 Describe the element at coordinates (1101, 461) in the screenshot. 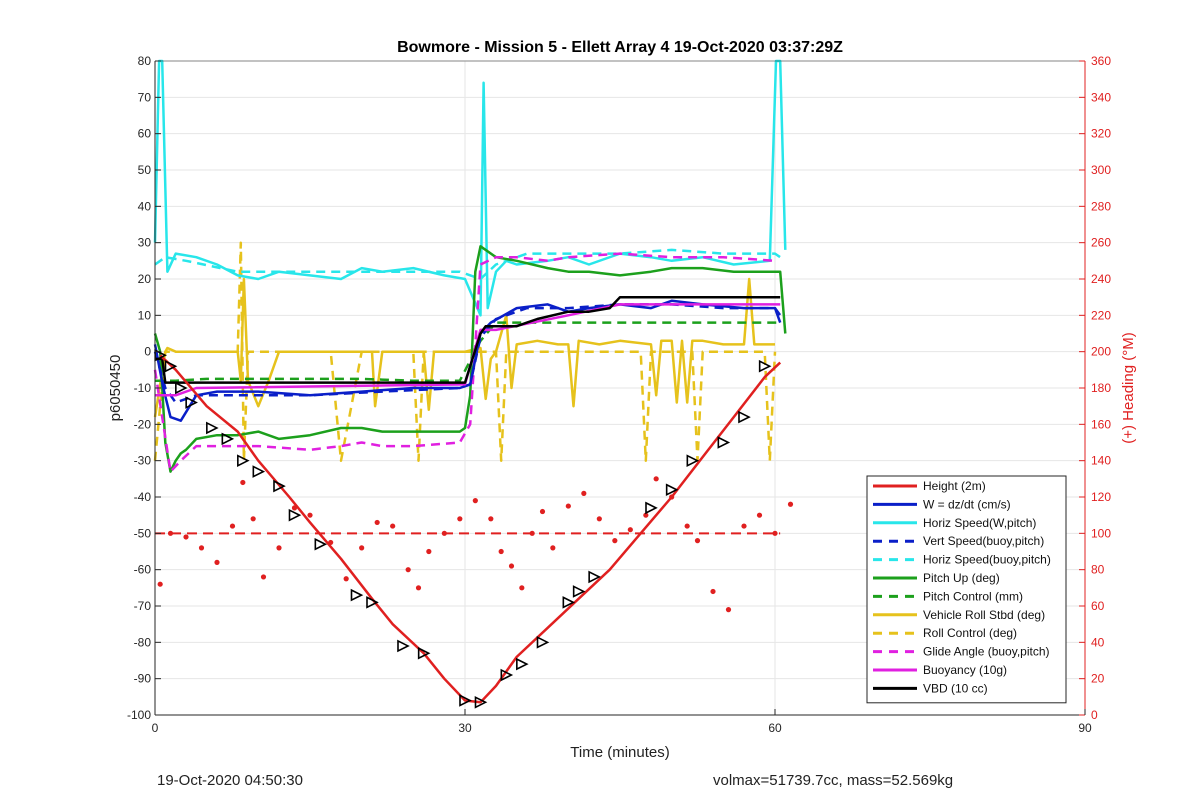

I see `y-right-tick-label: 140` at that location.